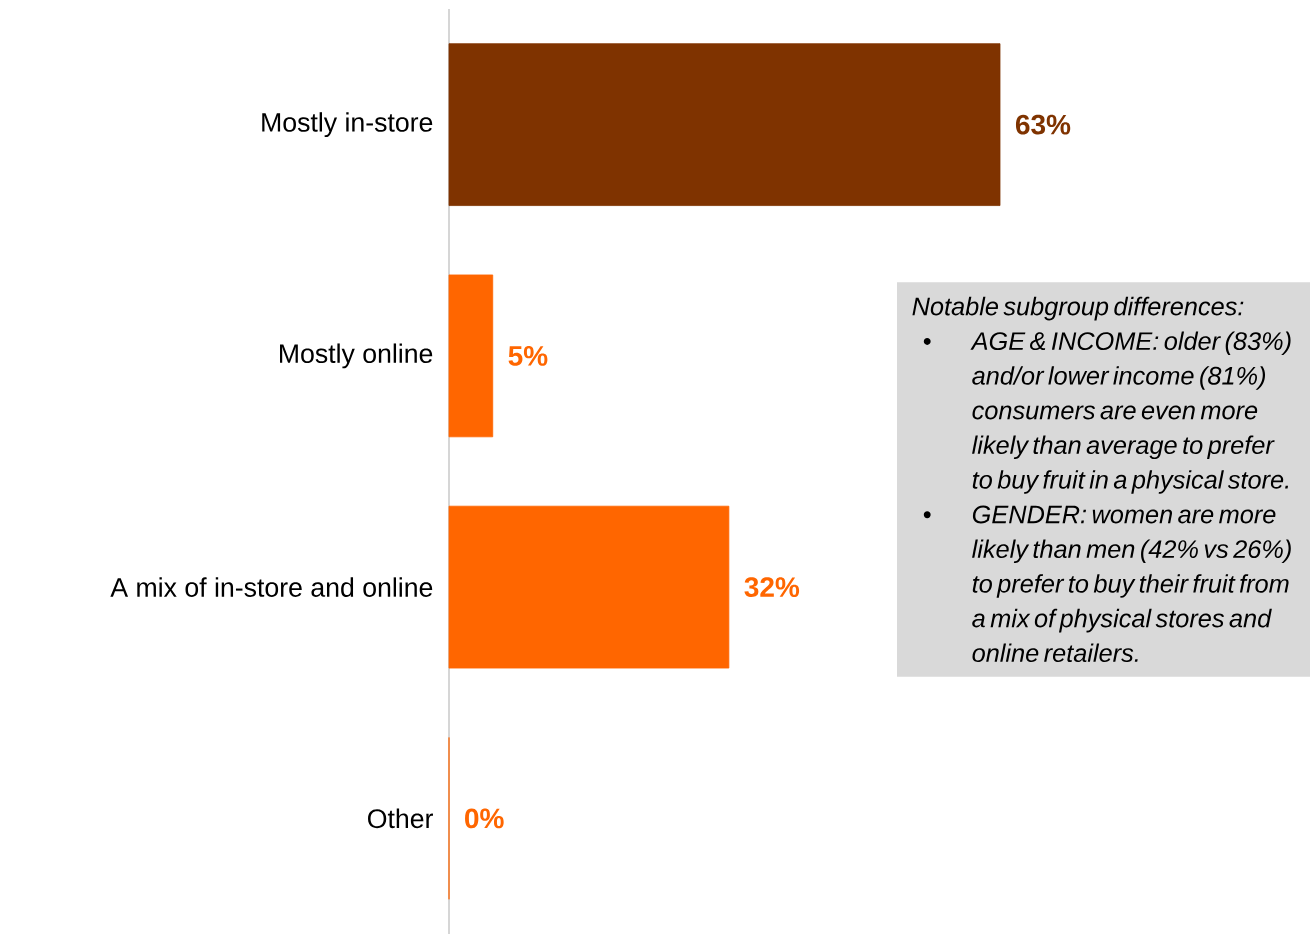  Describe the element at coordinates (1078, 308) in the screenshot. I see `annotation: Notable subgroup differences:` at that location.